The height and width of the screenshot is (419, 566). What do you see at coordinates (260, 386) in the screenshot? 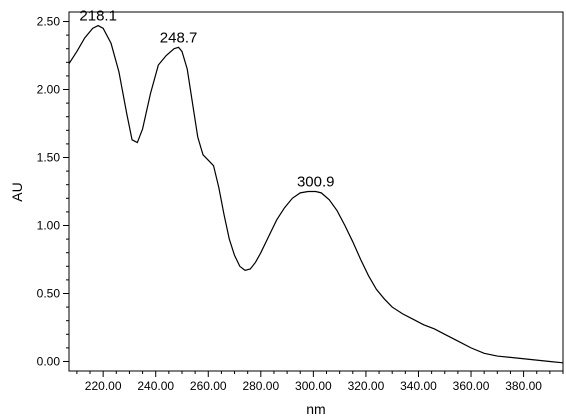
I see `x-tick-label: 280.00` at bounding box center [260, 386].